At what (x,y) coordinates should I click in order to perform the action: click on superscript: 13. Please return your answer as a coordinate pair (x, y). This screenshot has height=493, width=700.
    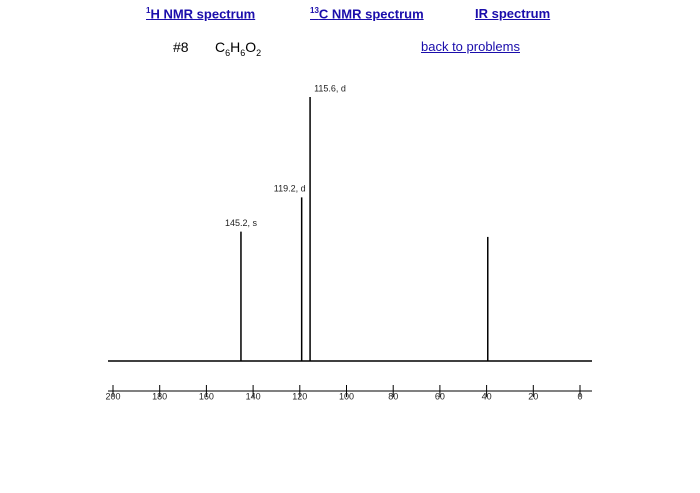
    Looking at the image, I should click on (314, 10).